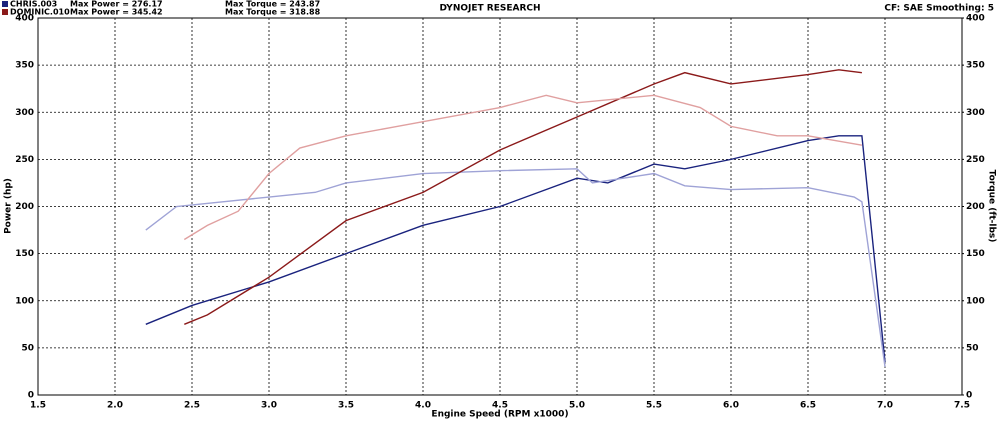 The width and height of the screenshot is (1000, 421). I want to click on x-tick-label: 4.5, so click(500, 406).